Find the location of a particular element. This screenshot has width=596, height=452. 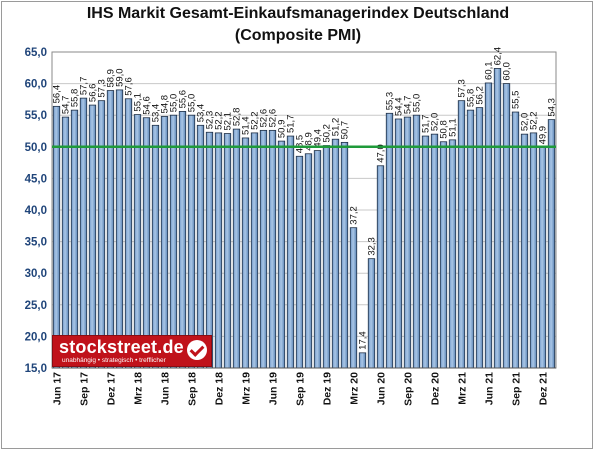

x-tick-label: Mrz 20 is located at coordinates (355, 388).